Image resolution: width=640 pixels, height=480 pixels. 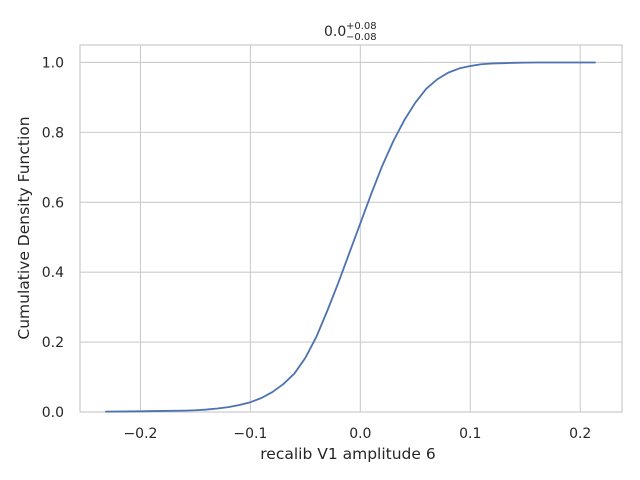 I want to click on y-tick-label: 0.4, so click(x=53, y=273).